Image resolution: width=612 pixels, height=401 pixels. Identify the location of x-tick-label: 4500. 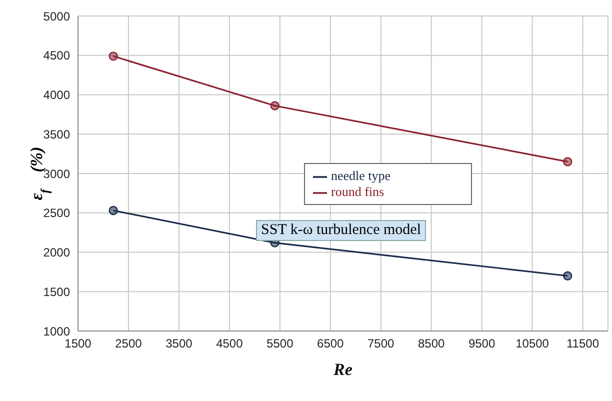
(230, 343).